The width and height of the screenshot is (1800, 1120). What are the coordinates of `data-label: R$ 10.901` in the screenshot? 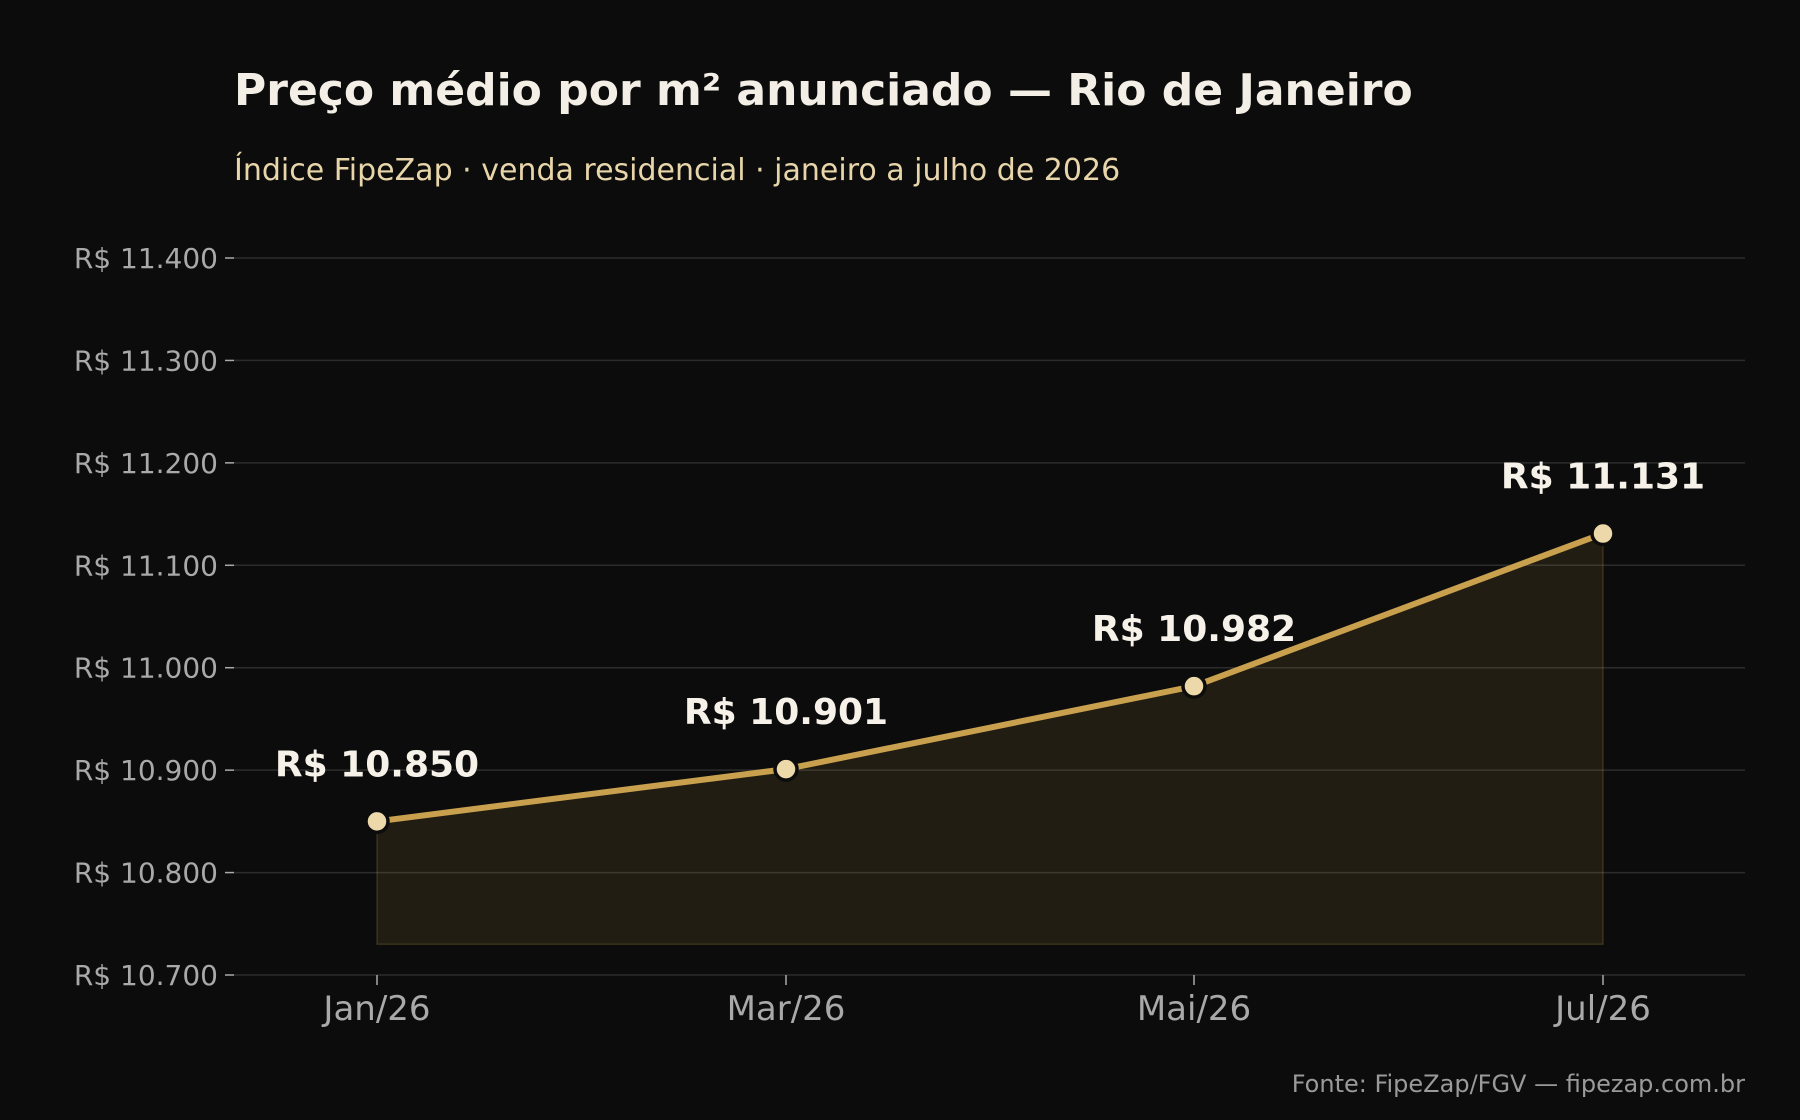 It's located at (786, 712).